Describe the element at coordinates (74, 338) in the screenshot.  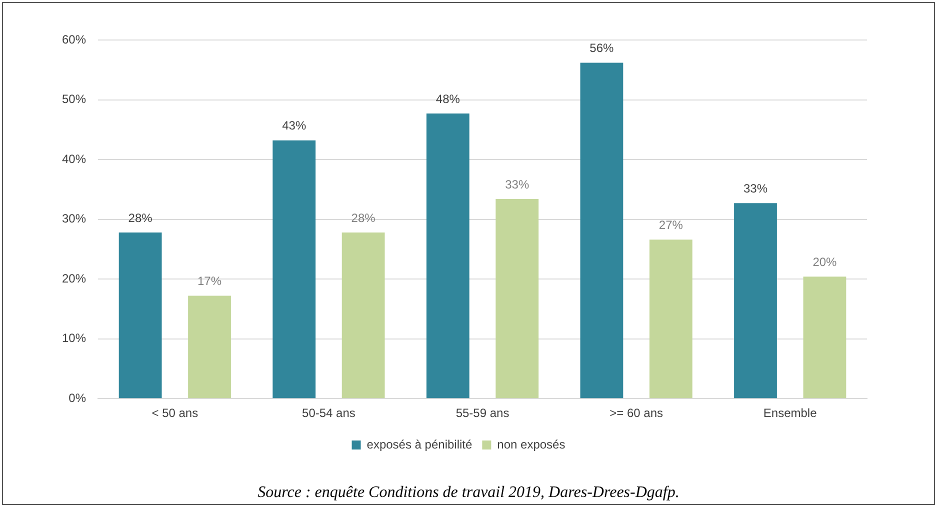
I see `y-tick-label: 10%` at that location.